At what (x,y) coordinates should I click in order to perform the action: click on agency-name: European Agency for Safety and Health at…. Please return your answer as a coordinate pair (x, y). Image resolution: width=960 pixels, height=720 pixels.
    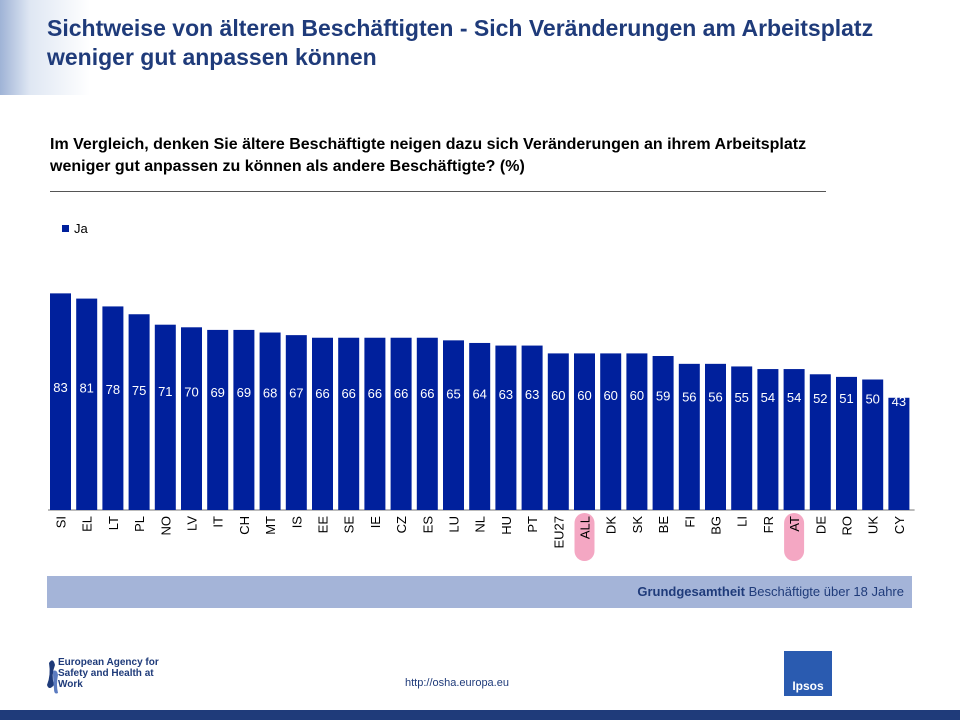
    Looking at the image, I should click on (108, 673).